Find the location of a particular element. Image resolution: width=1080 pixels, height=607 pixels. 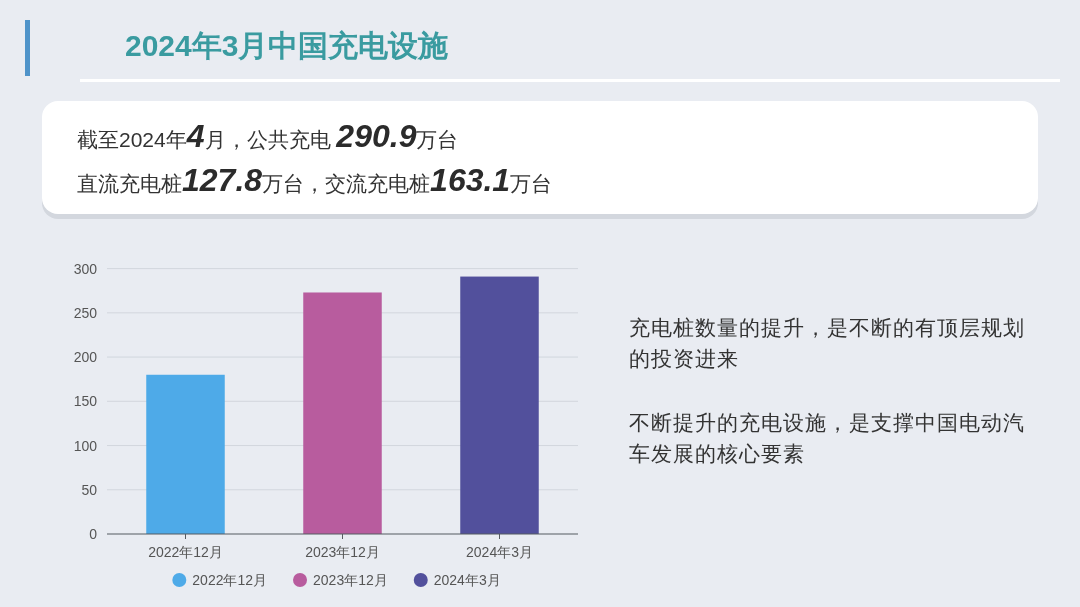

x-tick-label: 2023年12月 is located at coordinates (342, 552).